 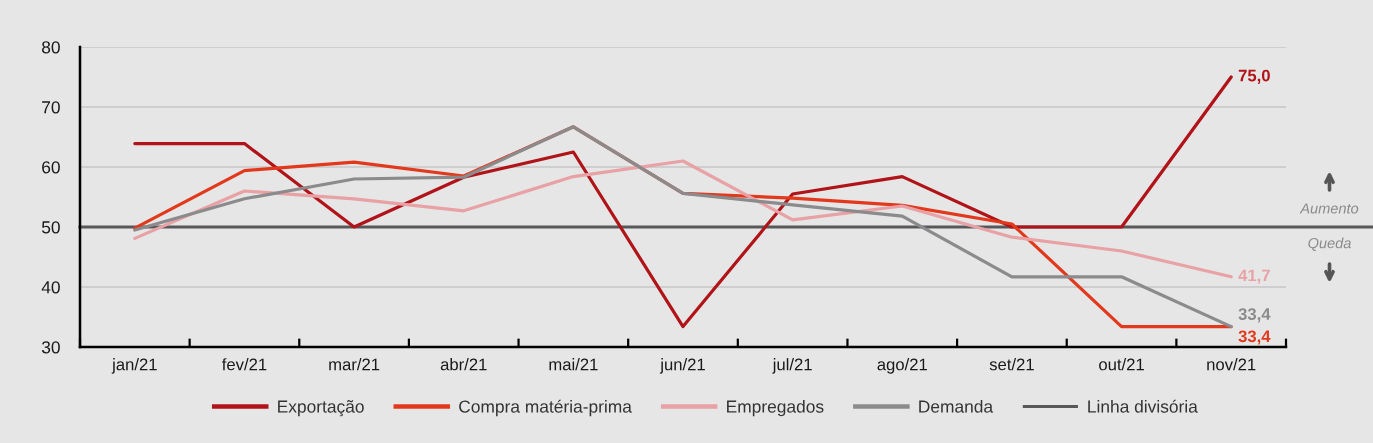 What do you see at coordinates (51, 47) in the screenshot?
I see `y-tick-label: 80` at bounding box center [51, 47].